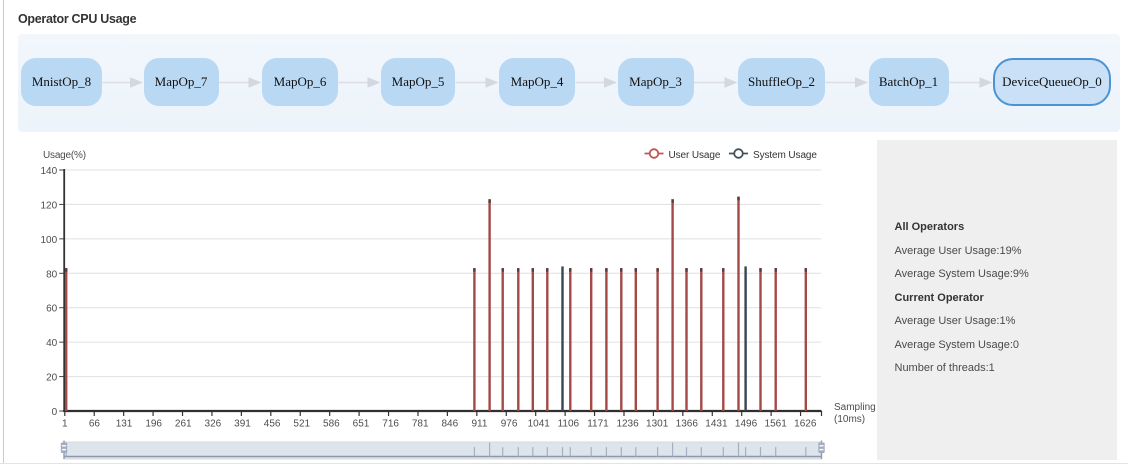 This screenshot has height=466, width=1128. What do you see at coordinates (52, 343) in the screenshot?
I see `svg-text: 40` at bounding box center [52, 343].